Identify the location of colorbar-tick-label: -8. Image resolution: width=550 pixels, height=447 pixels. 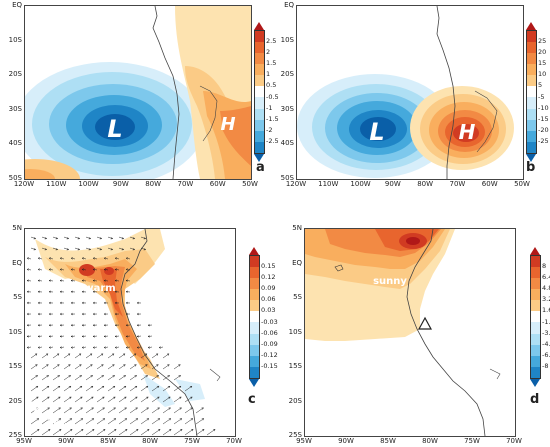
(545, 365).